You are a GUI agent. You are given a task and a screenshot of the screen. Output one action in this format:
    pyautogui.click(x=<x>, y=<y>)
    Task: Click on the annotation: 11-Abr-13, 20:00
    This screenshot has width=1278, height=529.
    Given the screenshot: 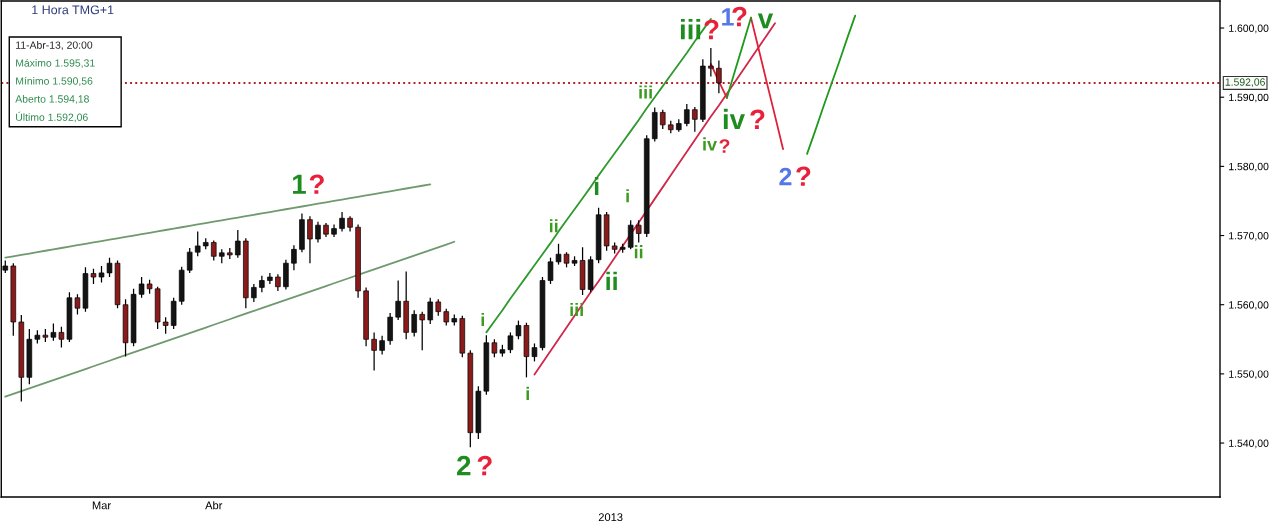 What is the action you would take?
    pyautogui.click(x=54, y=45)
    